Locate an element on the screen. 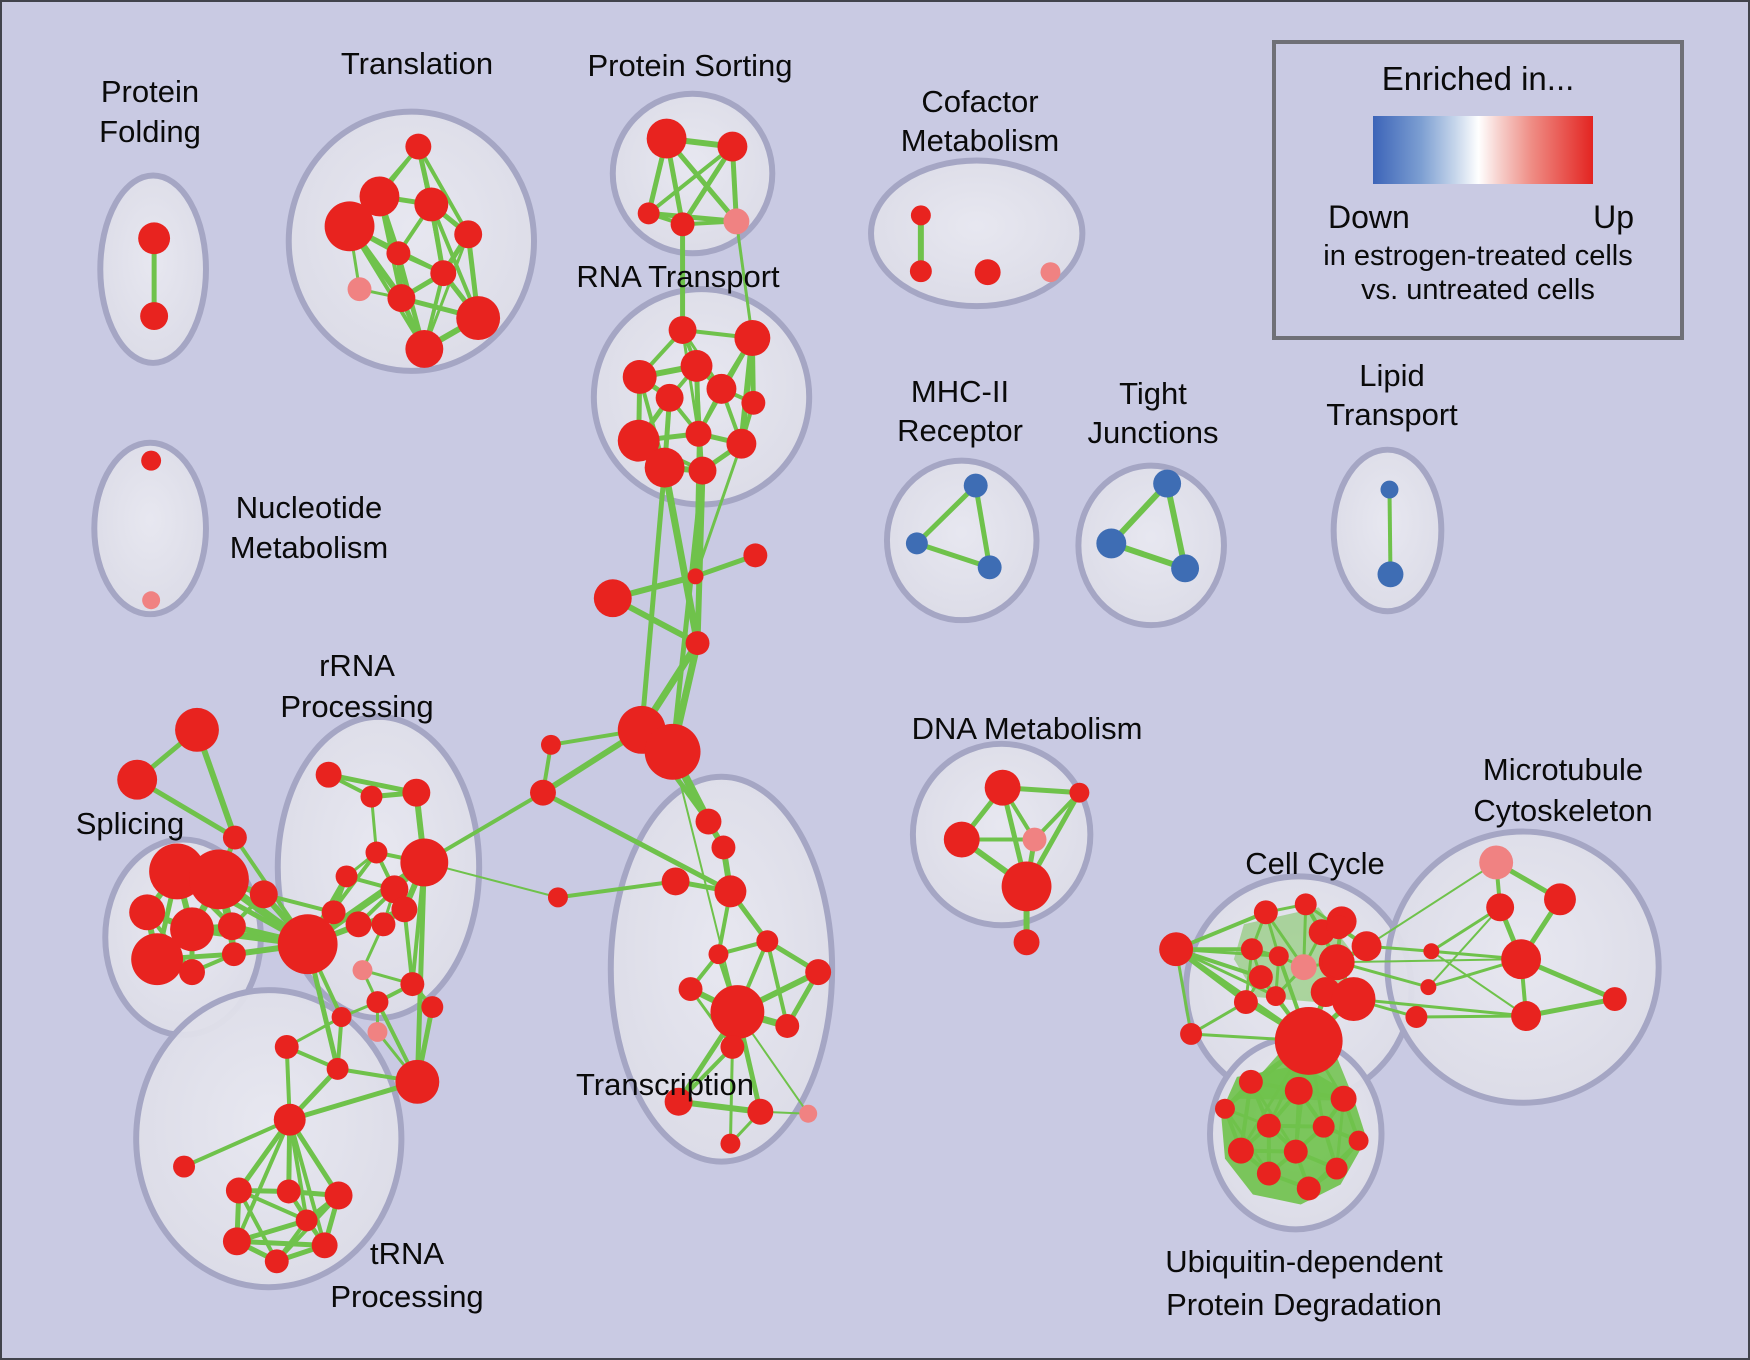 Image resolution: width=1750 pixels, height=1360 pixels. cluster-label-translation-line1: Translation is located at coordinates (417, 63).